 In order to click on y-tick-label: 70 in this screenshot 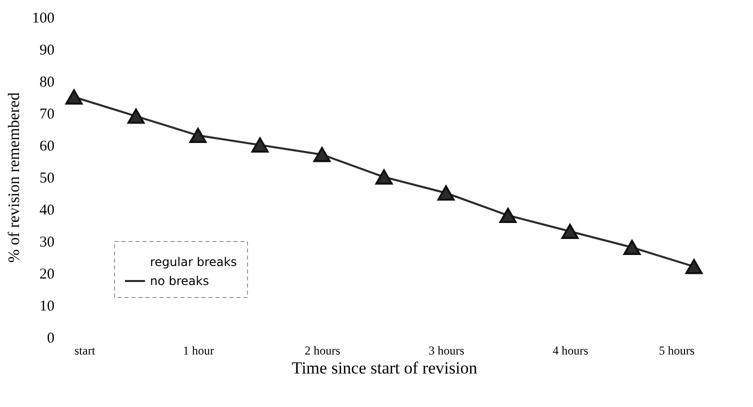, I will do `click(47, 114)`.